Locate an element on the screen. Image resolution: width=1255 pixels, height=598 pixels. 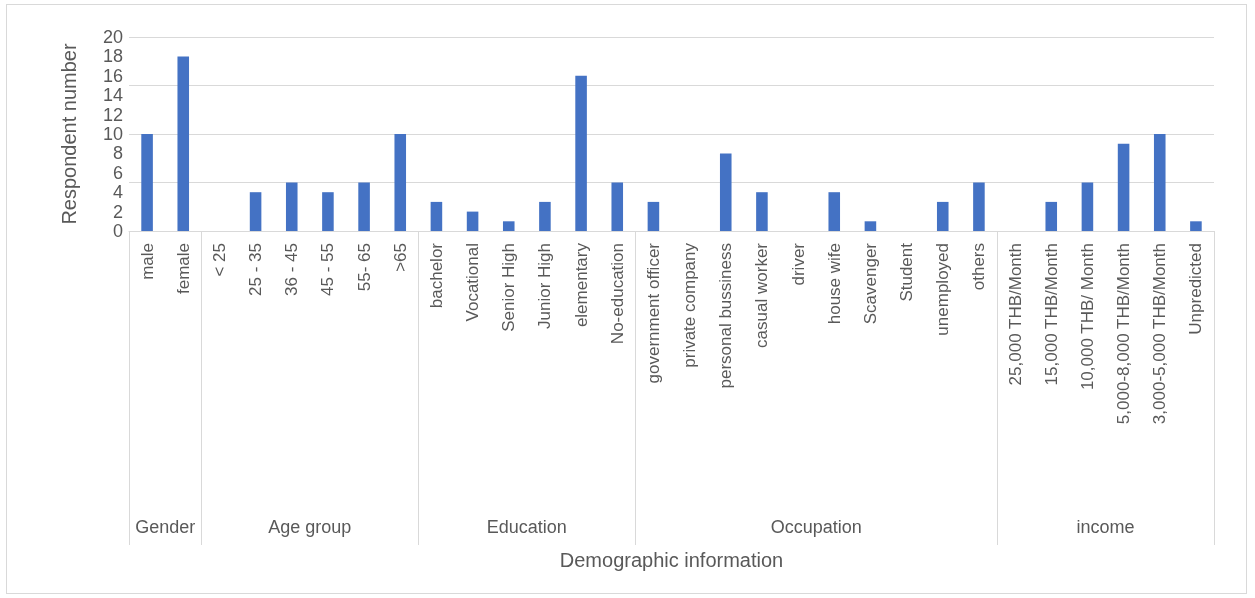
y-tick-label: 12 is located at coordinates (112, 114).